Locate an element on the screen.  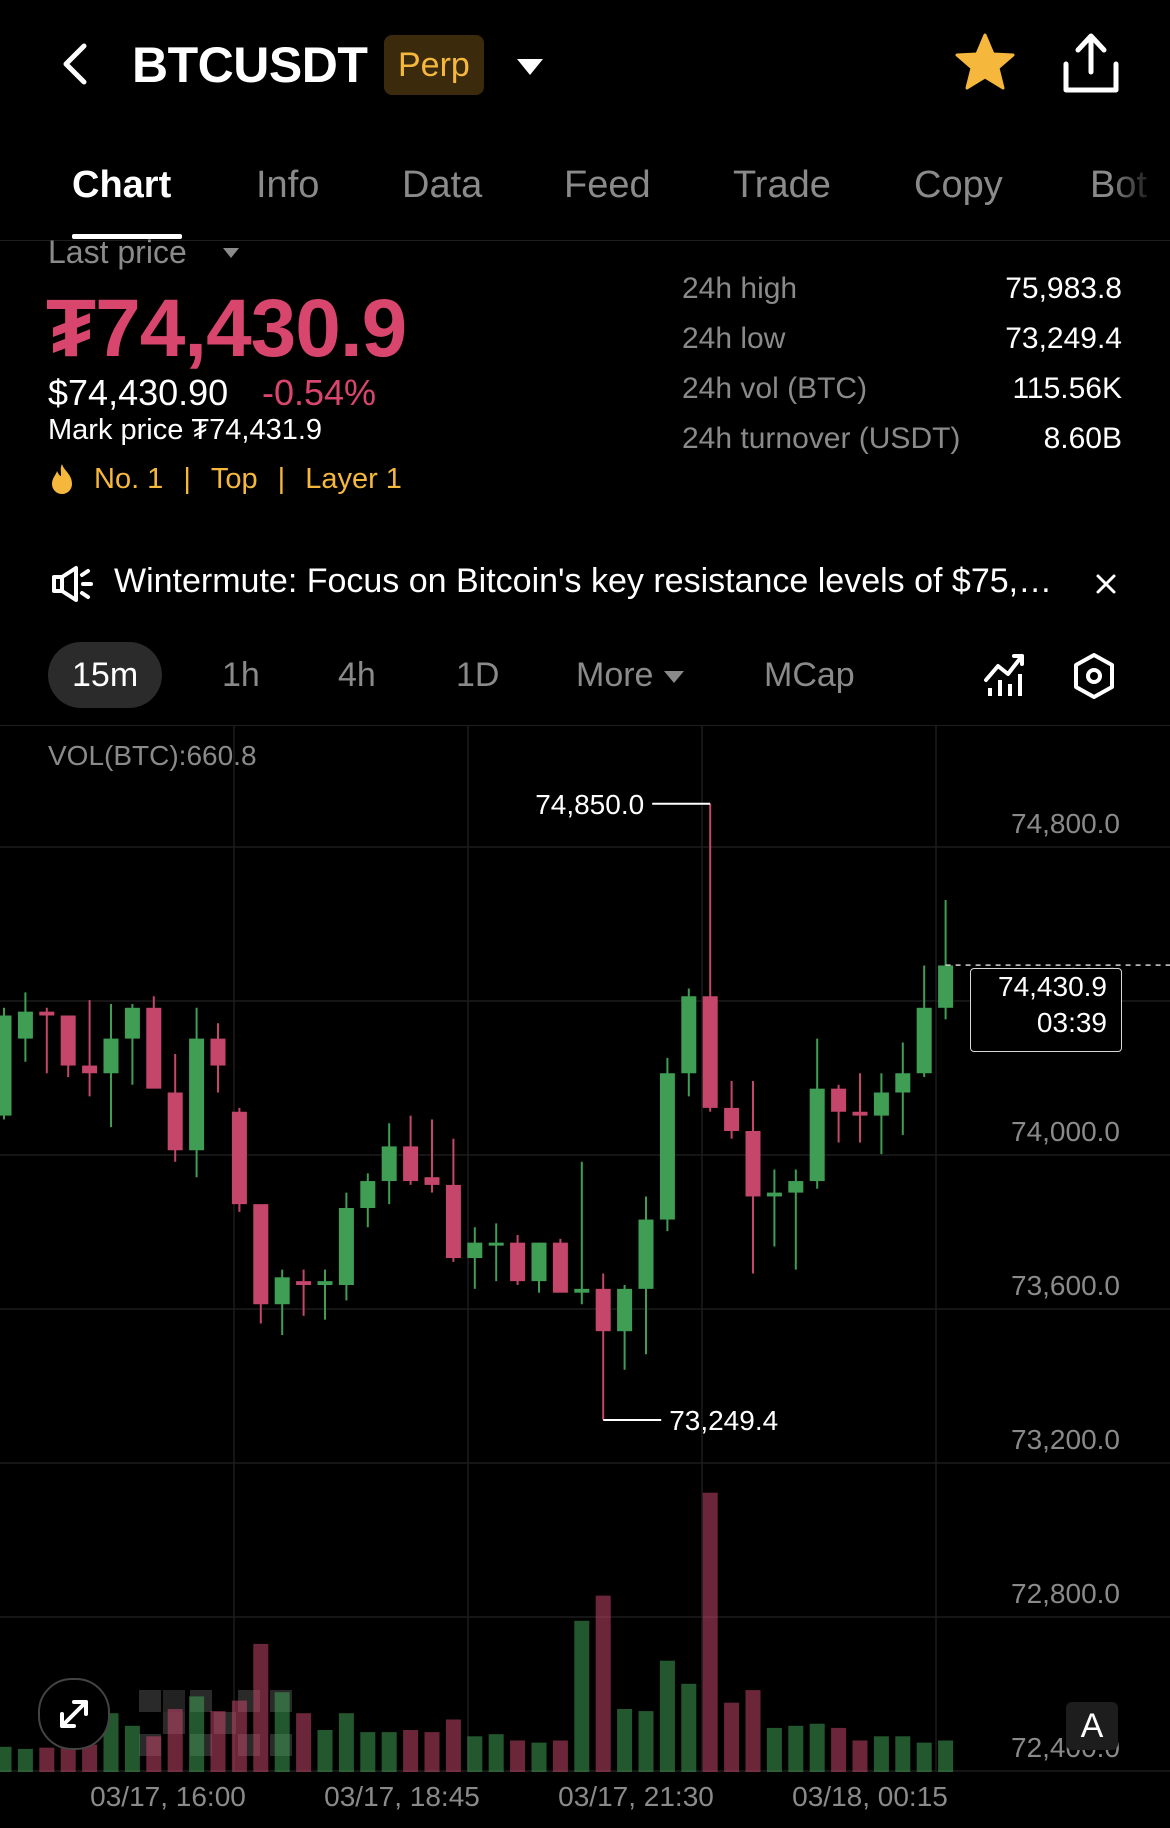
candle-countdown: 03:39 is located at coordinates (1071, 1022).